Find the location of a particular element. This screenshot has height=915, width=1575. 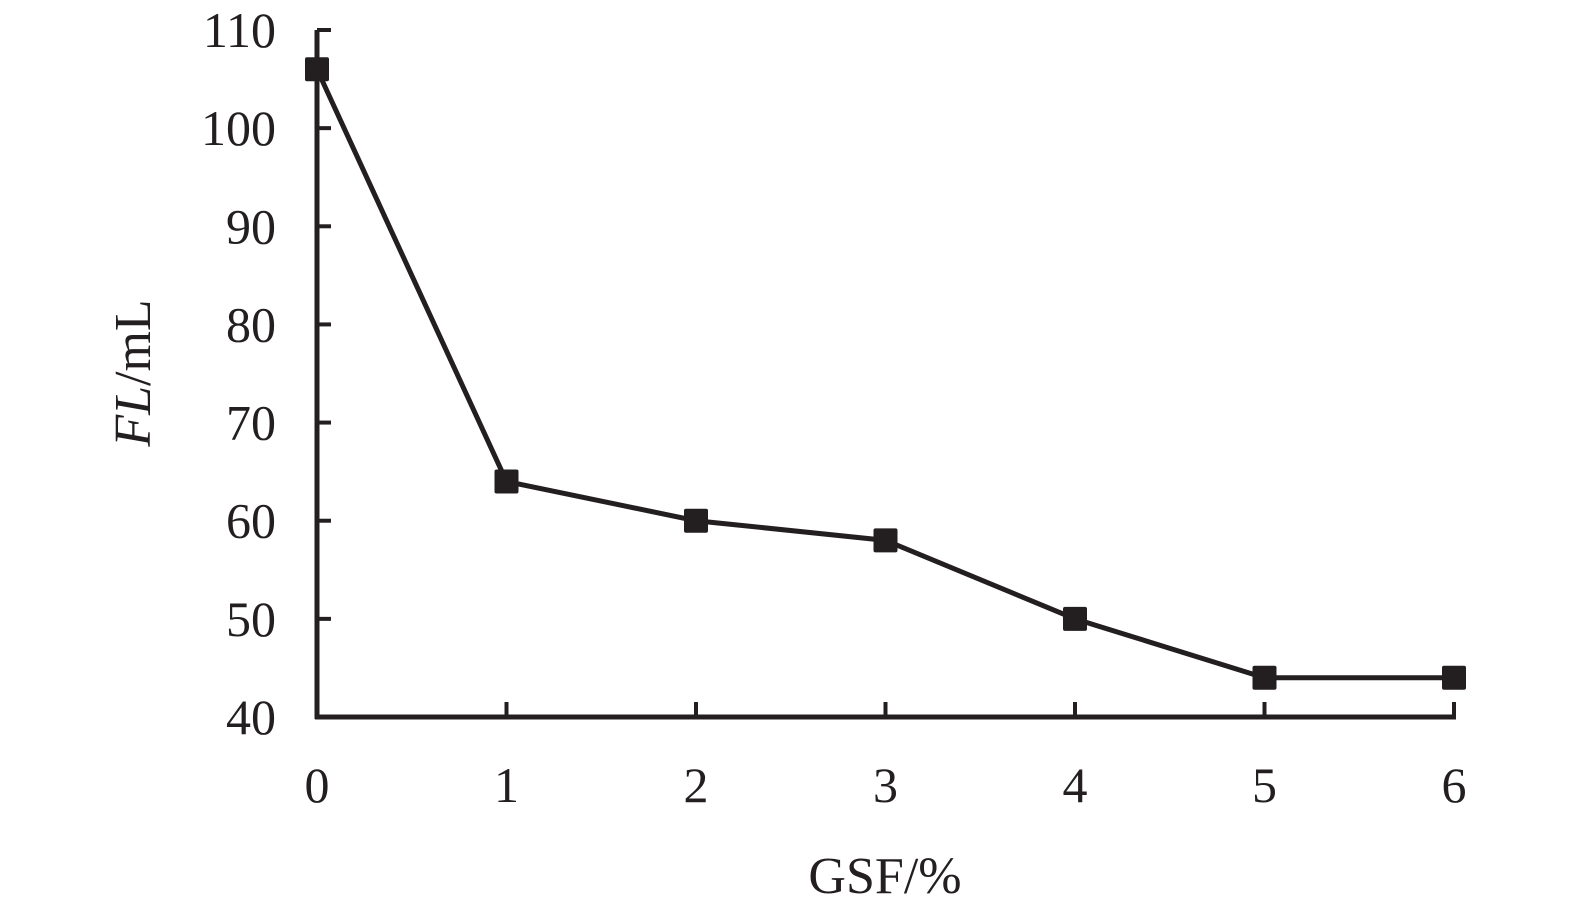

y-tick-label: 70 is located at coordinates (251, 423).